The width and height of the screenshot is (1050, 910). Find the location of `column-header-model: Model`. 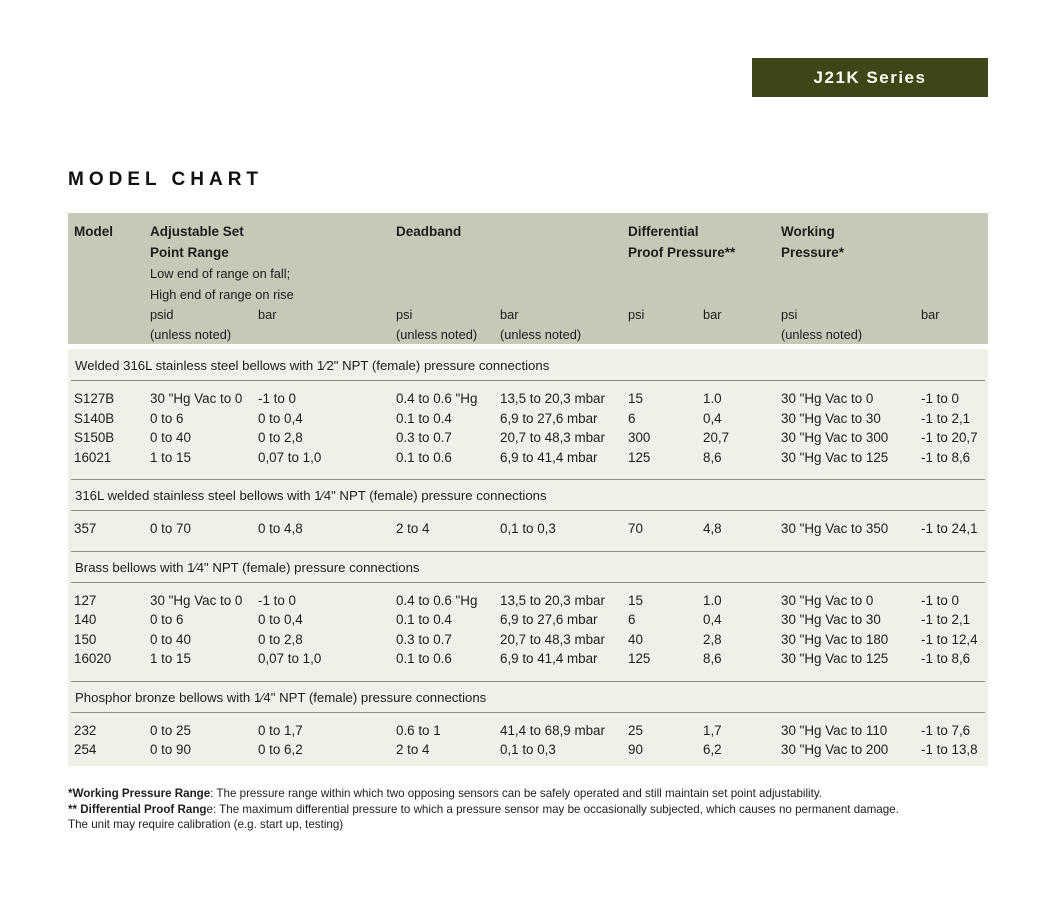

column-header-model: Model is located at coordinates (93, 231).